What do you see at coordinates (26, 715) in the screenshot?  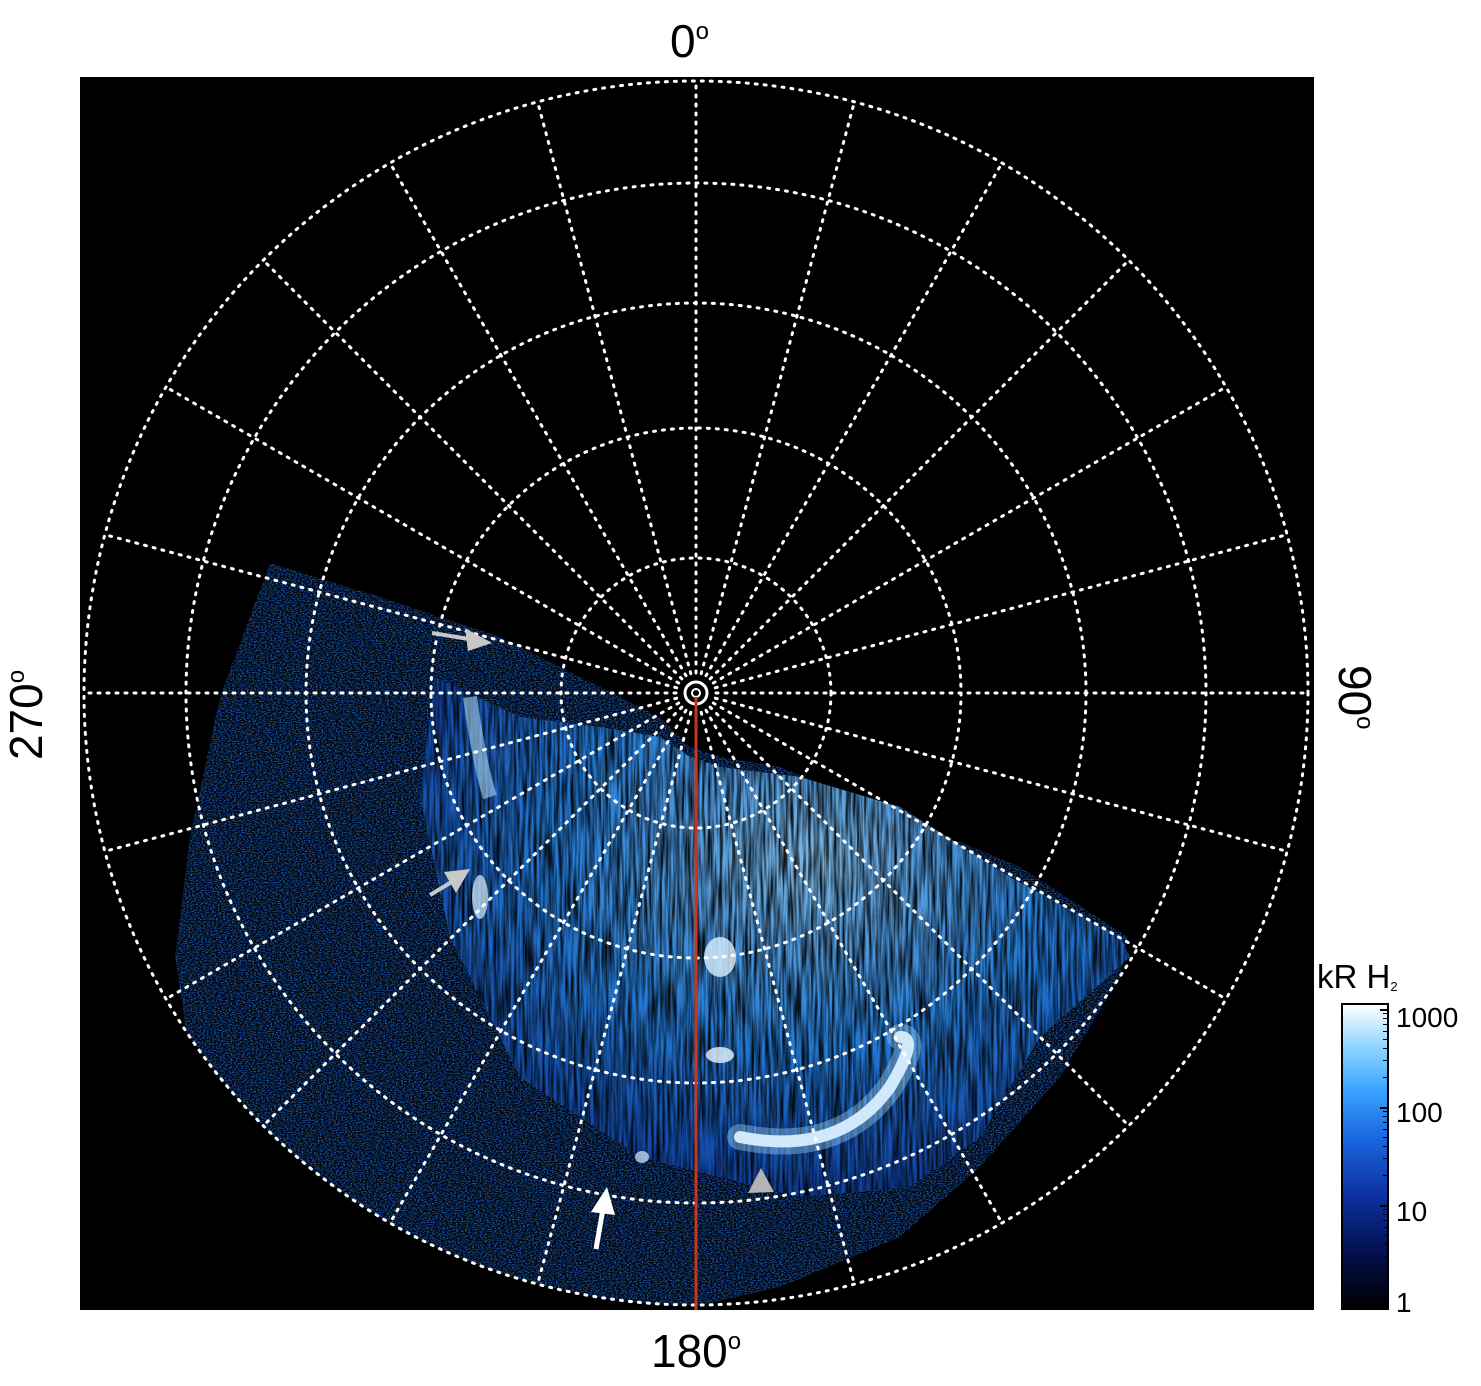 I see `axis-label-270deg: 270o` at bounding box center [26, 715].